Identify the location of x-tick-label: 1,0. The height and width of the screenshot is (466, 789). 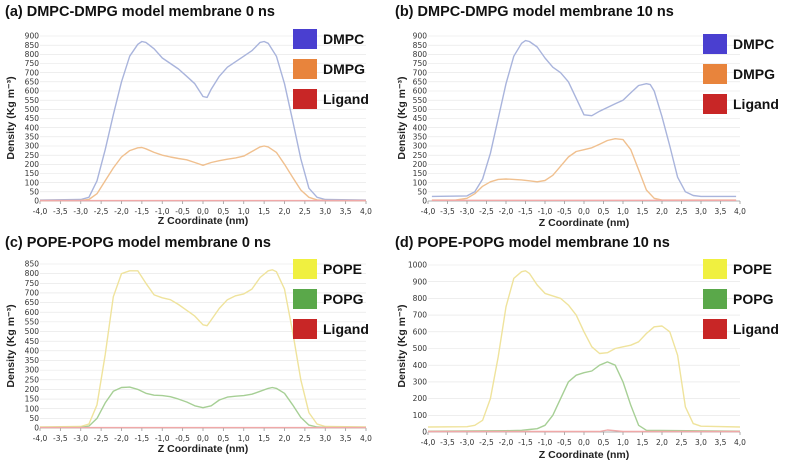
(244, 211).